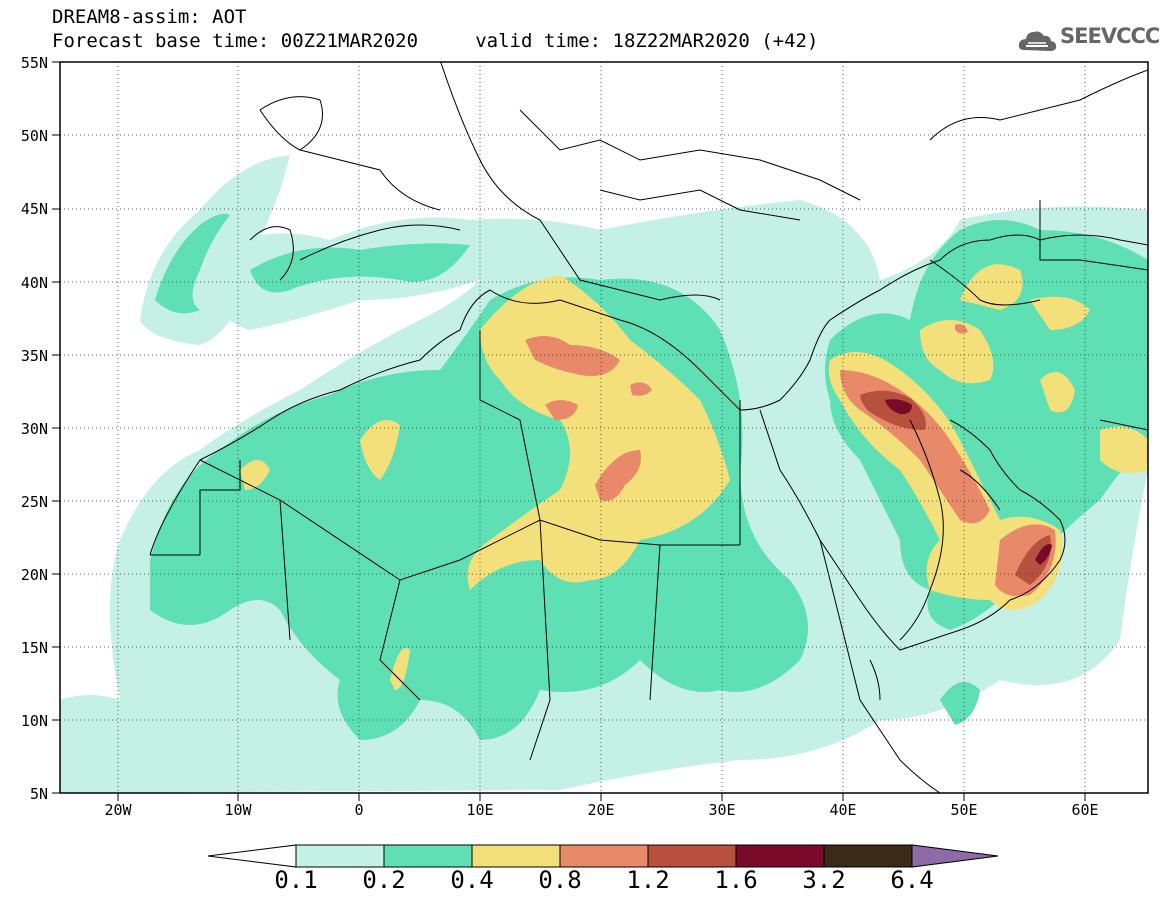 Image resolution: width=1165 pixels, height=905 pixels. What do you see at coordinates (34, 356) in the screenshot?
I see `lat-label: 35N` at bounding box center [34, 356].